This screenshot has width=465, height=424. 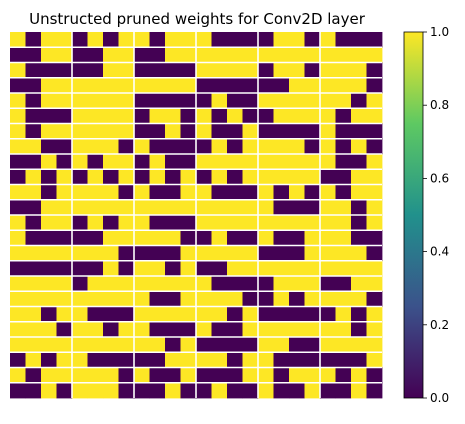 I want to click on colorbar-tick-label: 1.0, so click(x=439, y=32).